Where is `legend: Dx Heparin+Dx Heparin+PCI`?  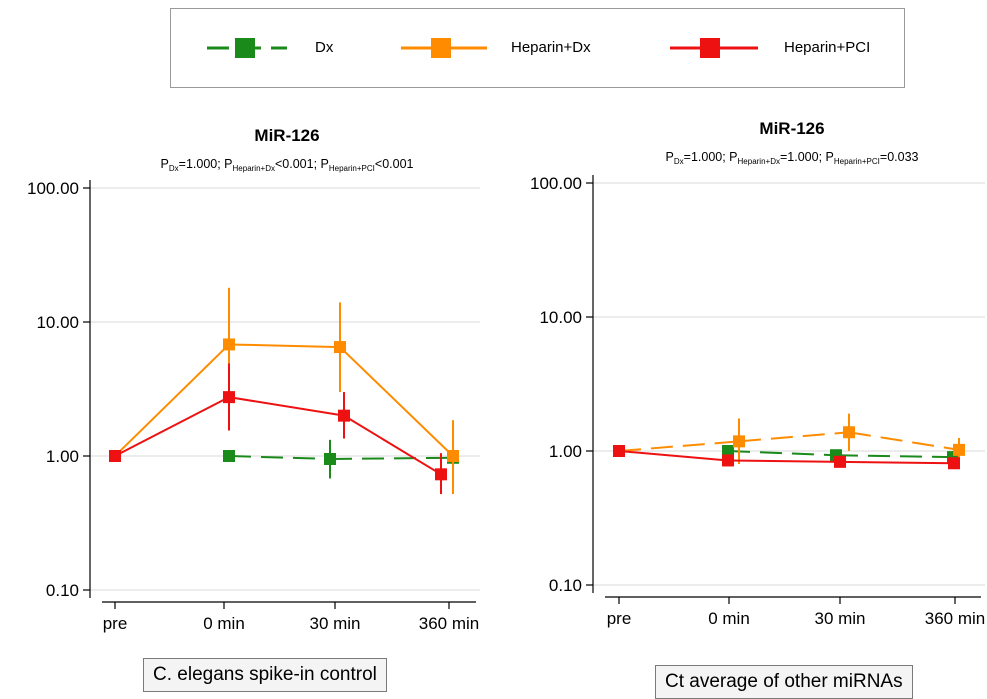
legend: Dx Heparin+Dx Heparin+PCI is located at coordinates (537, 48).